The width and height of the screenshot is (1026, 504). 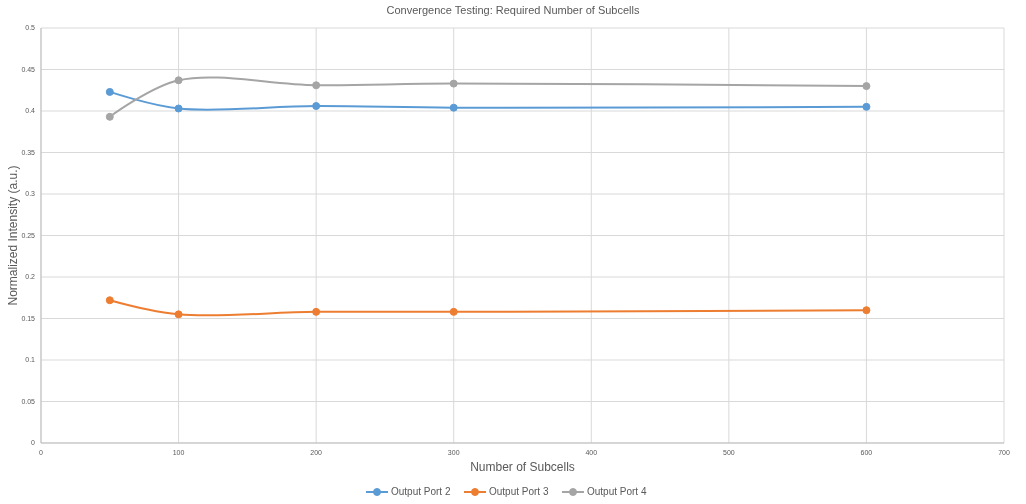 I want to click on x-axis-title: Number of Subcells, so click(x=522, y=467).